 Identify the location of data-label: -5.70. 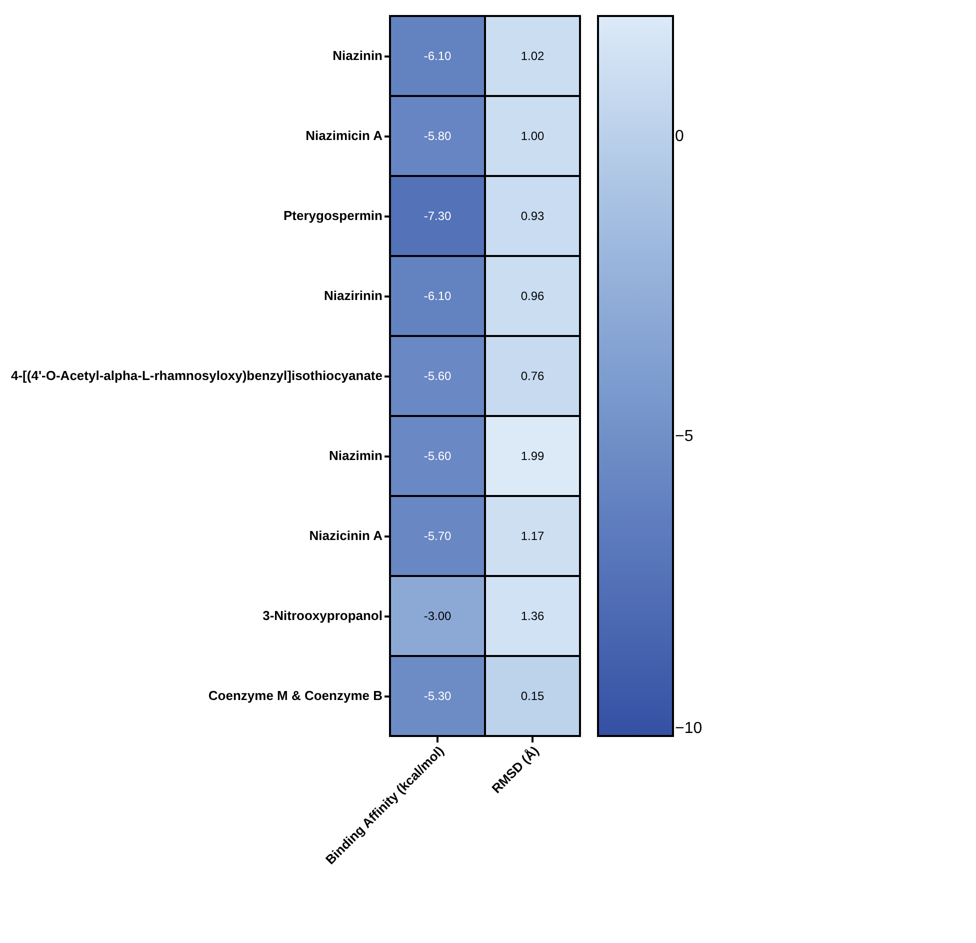
(438, 536).